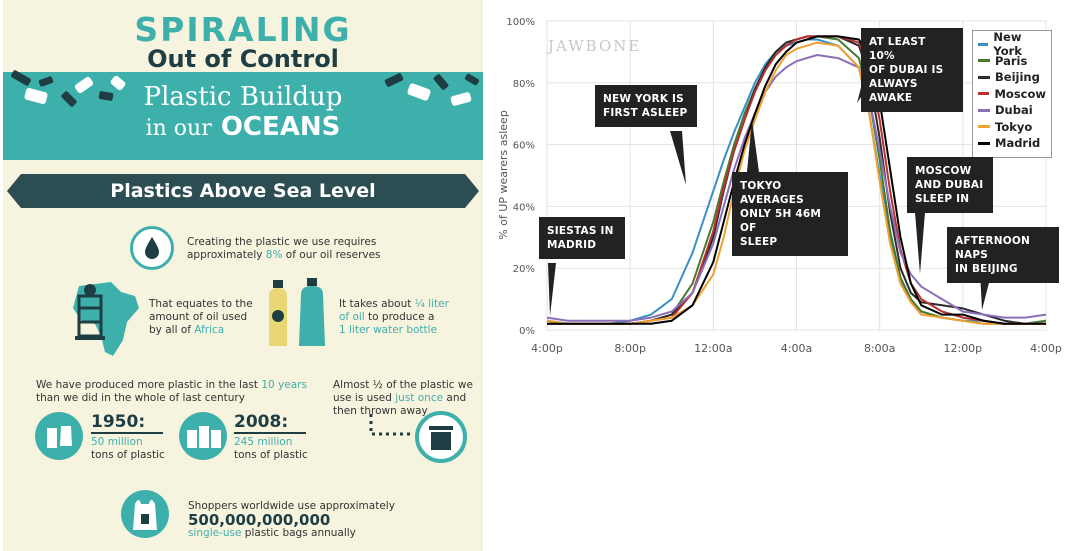 The width and height of the screenshot is (1067, 551). I want to click on legend-label: New York, so click(1007, 44).